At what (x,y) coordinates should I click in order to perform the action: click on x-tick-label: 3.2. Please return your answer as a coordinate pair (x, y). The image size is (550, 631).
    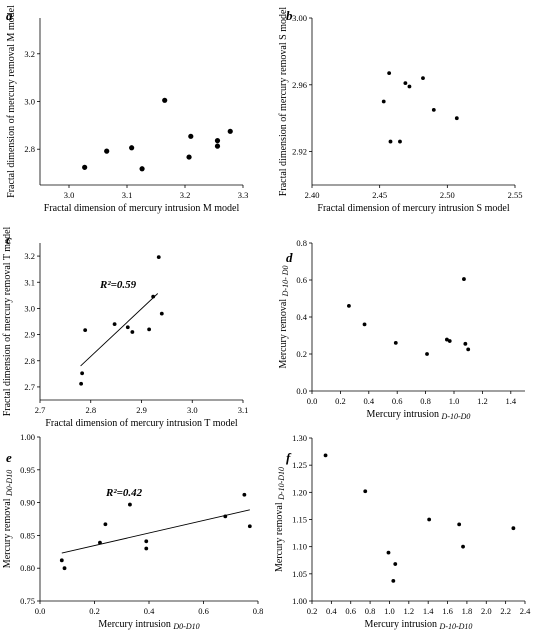
    Looking at the image, I should click on (185, 195).